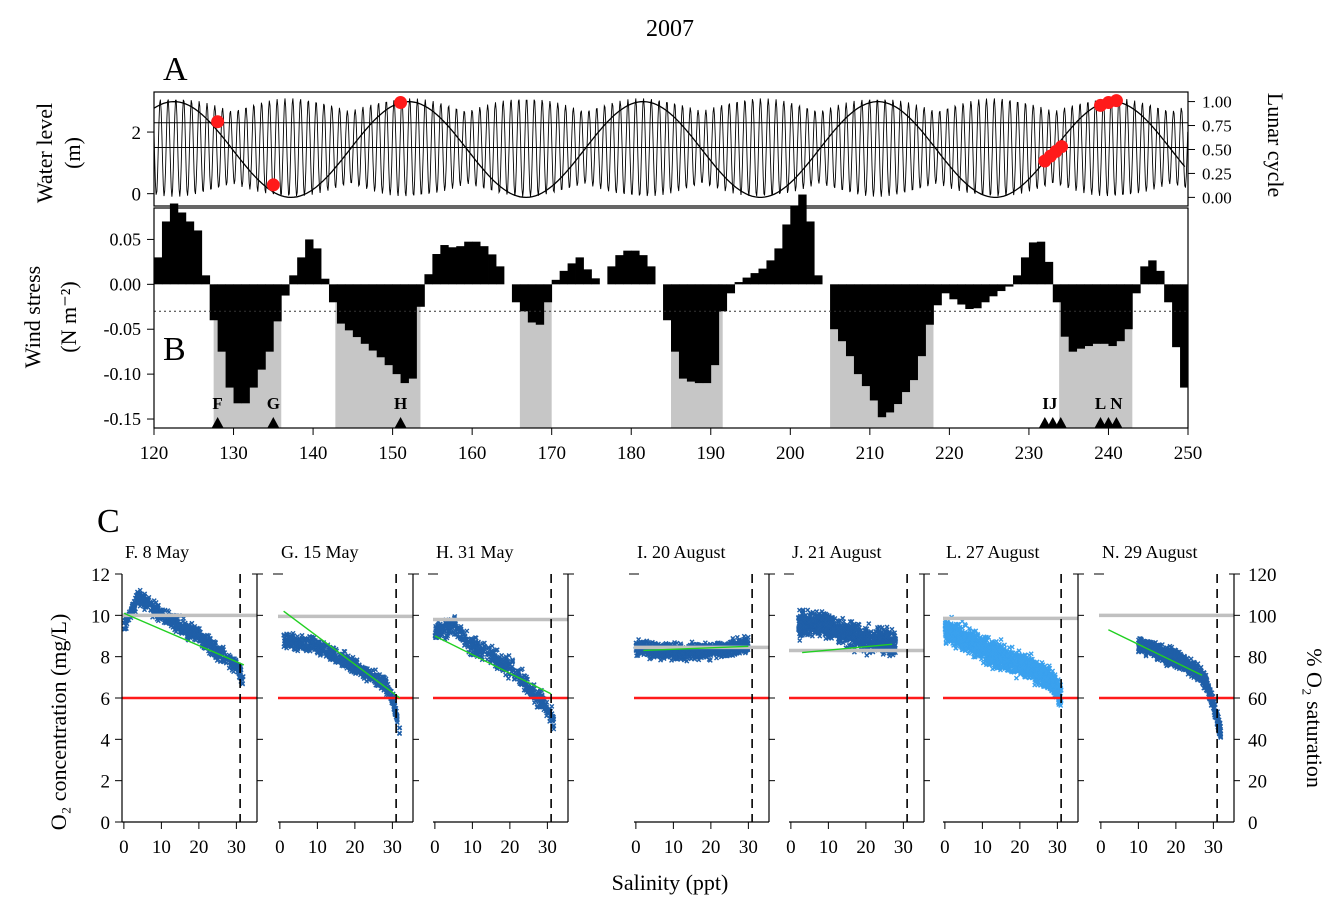 The width and height of the screenshot is (1340, 900). What do you see at coordinates (137, 195) in the screenshot?
I see `panel-a-left-tick-label: 0` at bounding box center [137, 195].